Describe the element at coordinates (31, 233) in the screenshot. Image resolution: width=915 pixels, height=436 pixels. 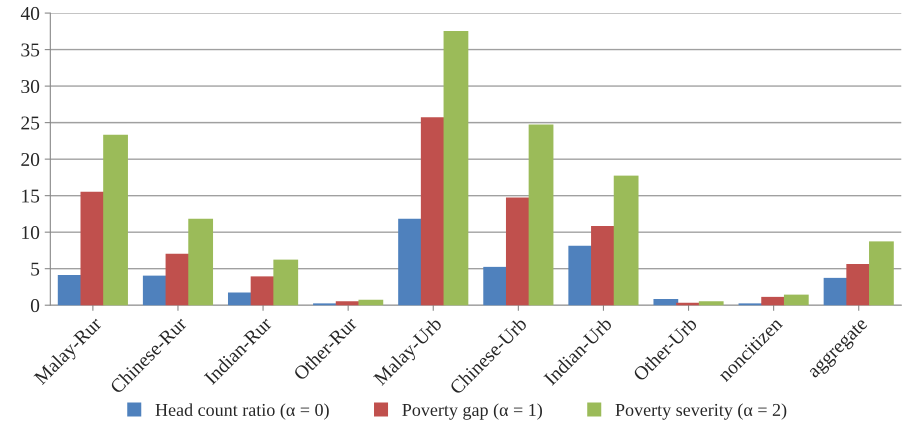
I see `y-tick-label: 10` at that location.